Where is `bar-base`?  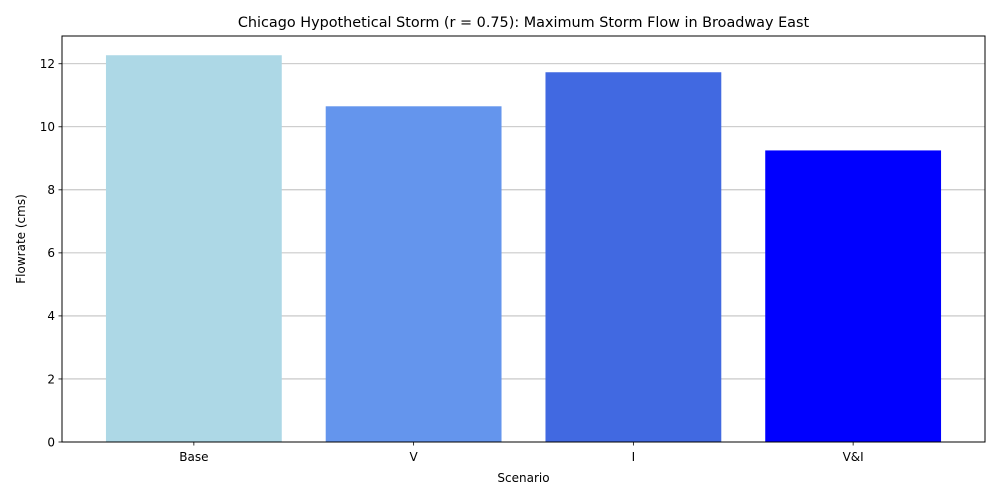 bar-base is located at coordinates (193, 248).